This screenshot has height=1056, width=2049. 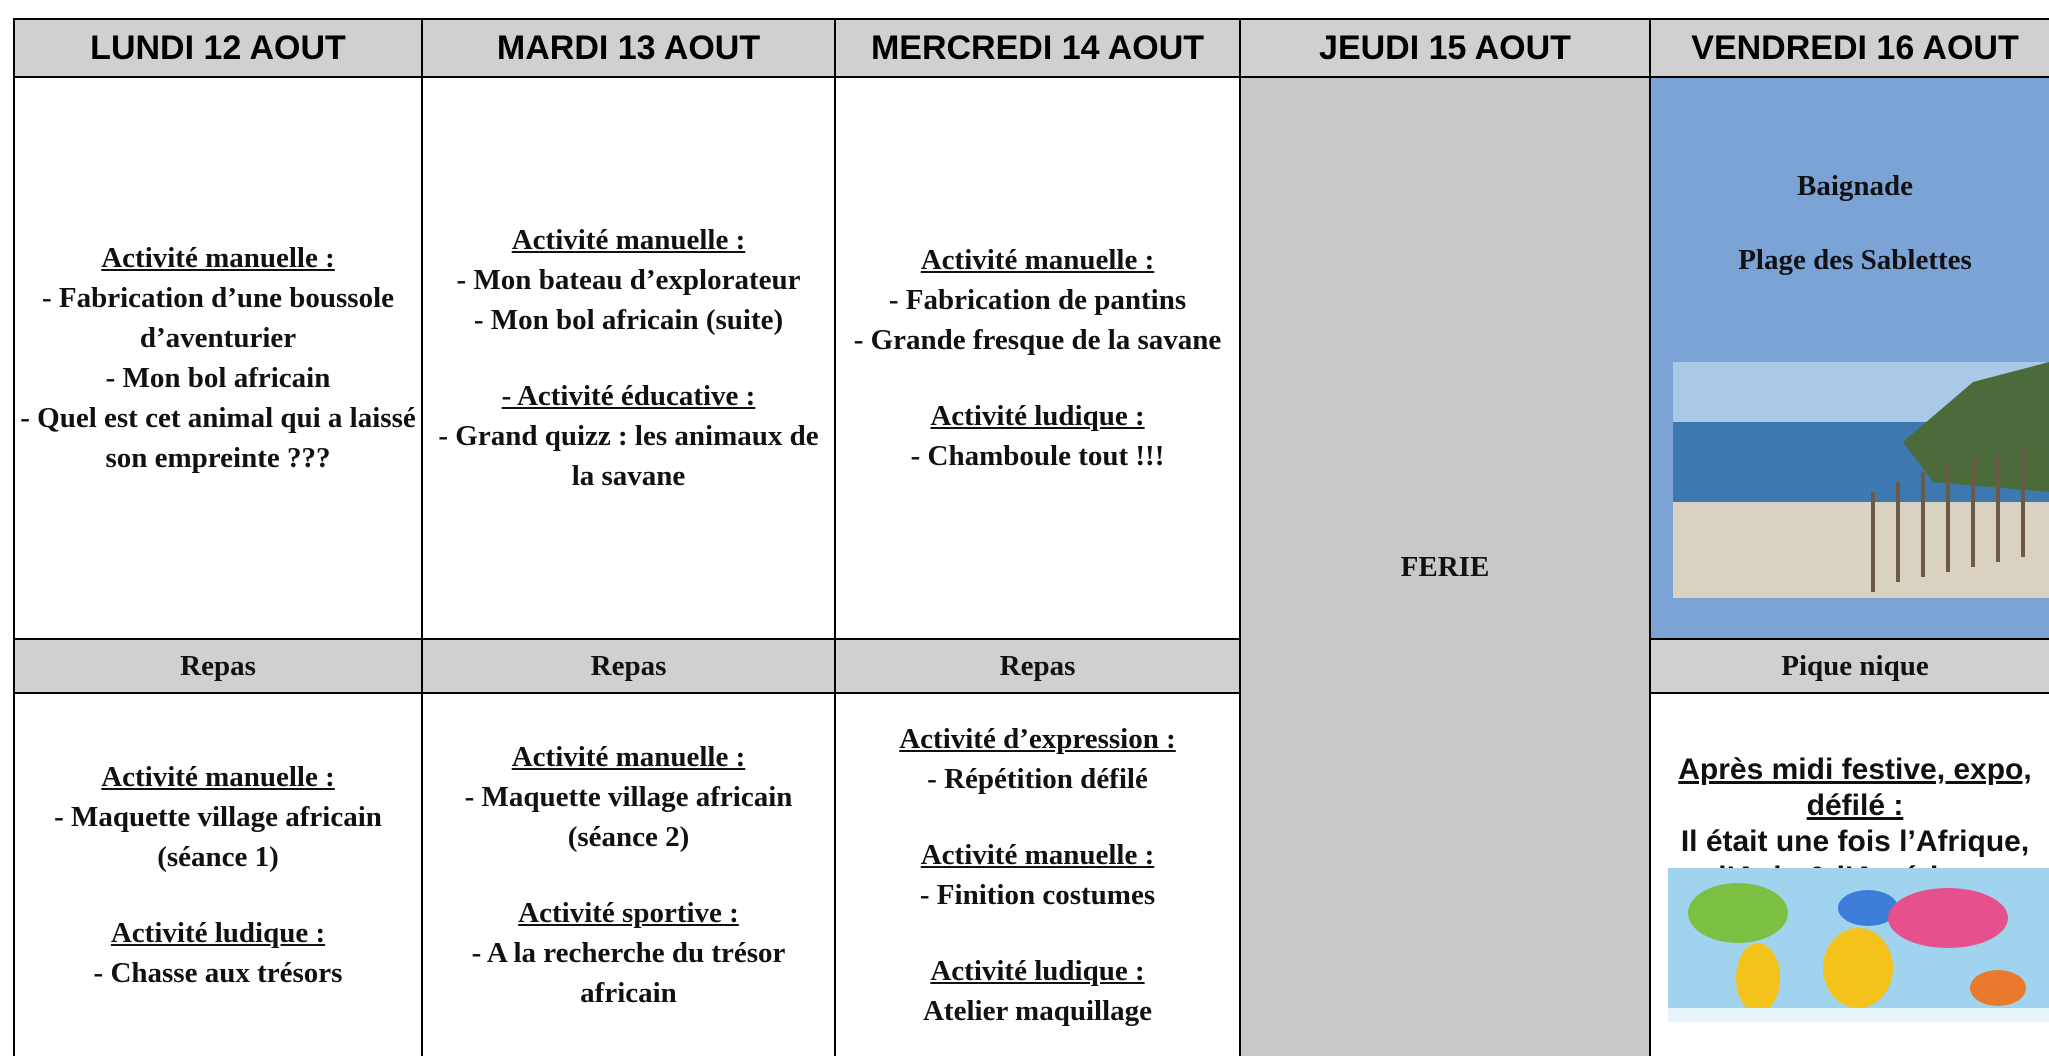 What do you see at coordinates (628, 320) in the screenshot?
I see `activity-line: - Mon bol africain (suite)` at bounding box center [628, 320].